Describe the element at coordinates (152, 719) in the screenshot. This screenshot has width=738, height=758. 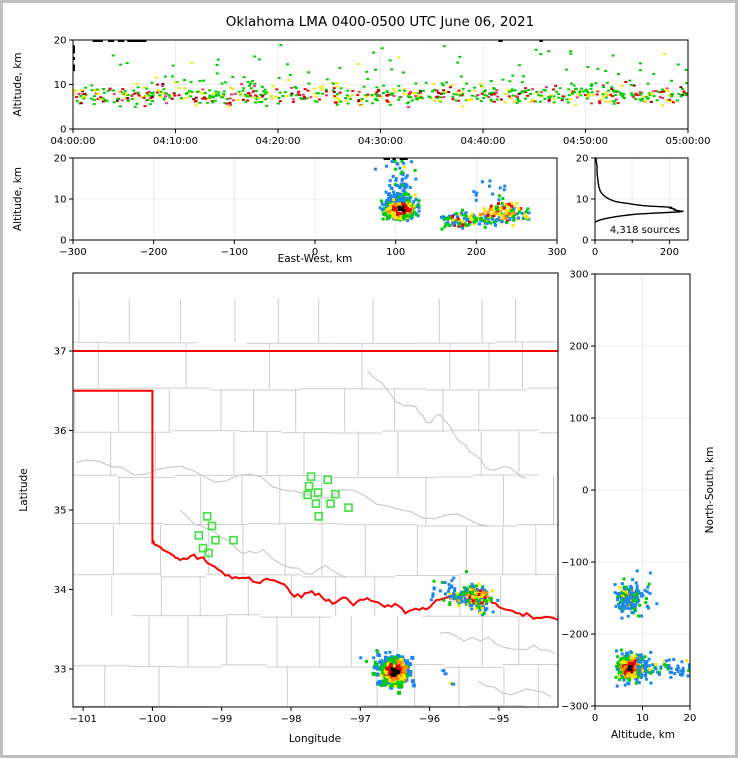
I see `tick-label: −100` at that location.